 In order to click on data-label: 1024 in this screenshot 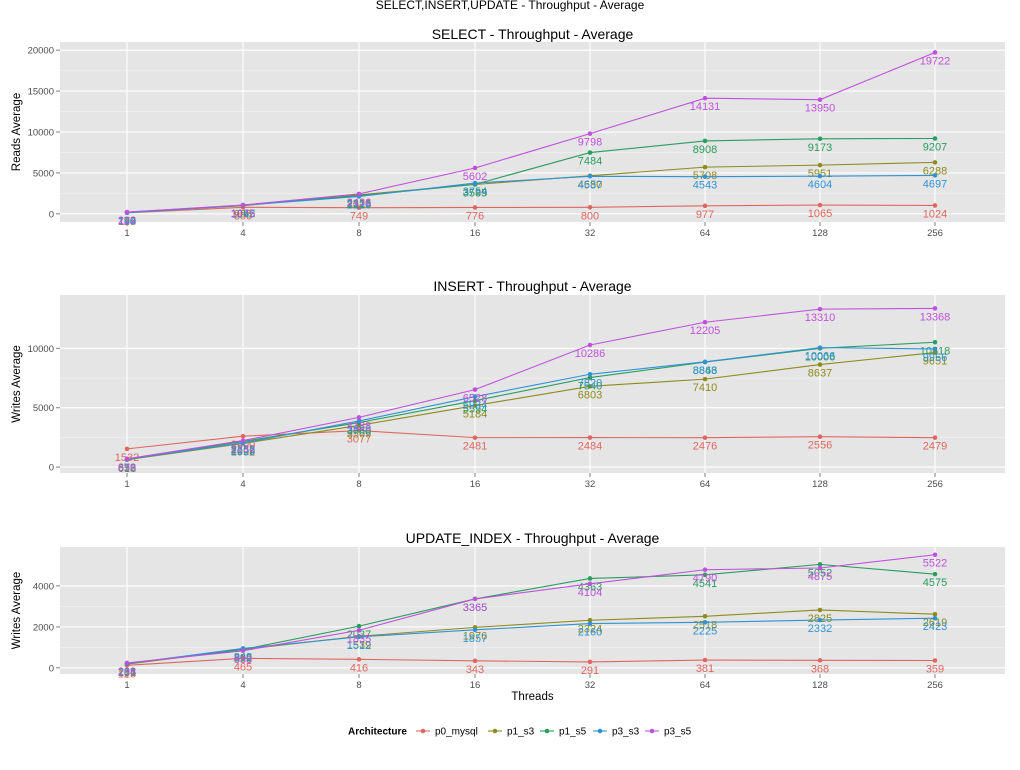, I will do `click(935, 214)`.